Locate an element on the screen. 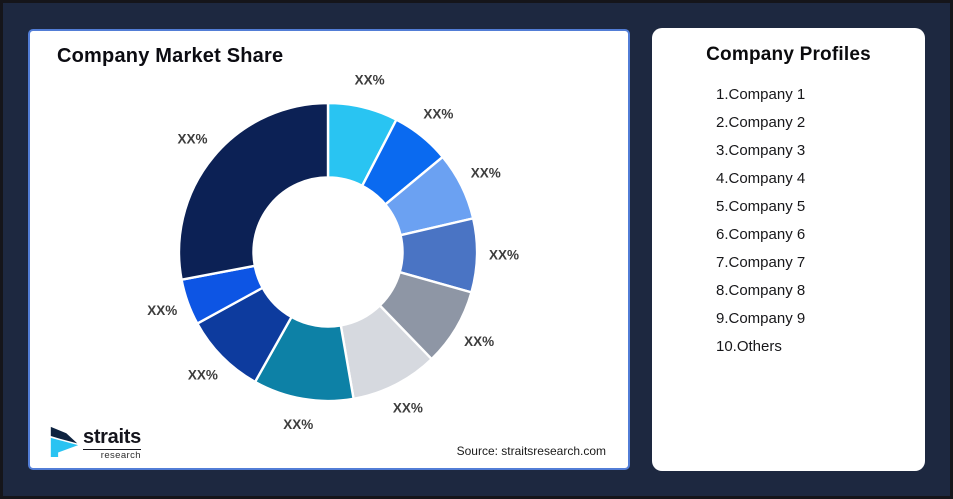  company-list-item: 5.Company 5 is located at coordinates (761, 206).